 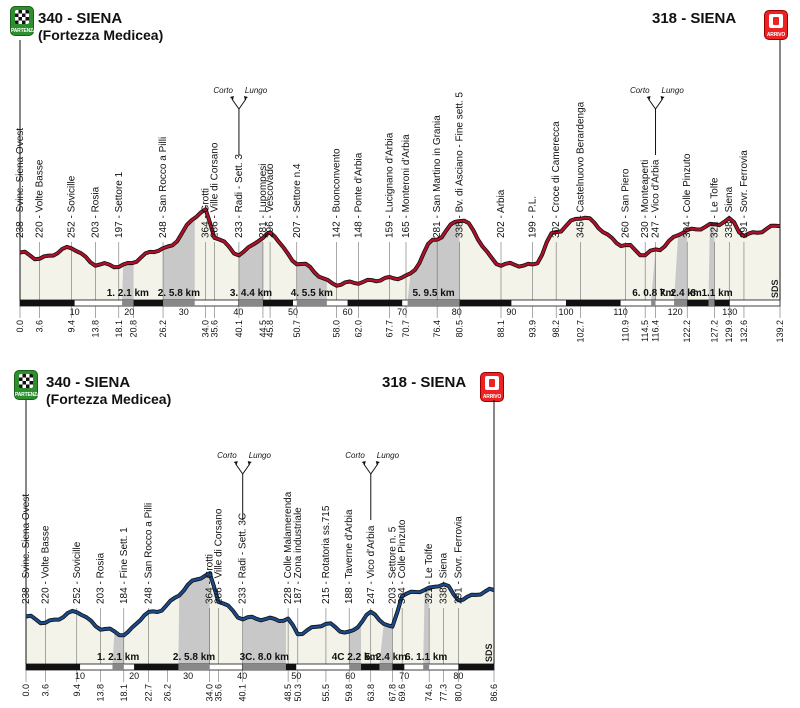 What do you see at coordinates (77, 690) in the screenshot?
I see `distance-label: 9.4` at bounding box center [77, 690].